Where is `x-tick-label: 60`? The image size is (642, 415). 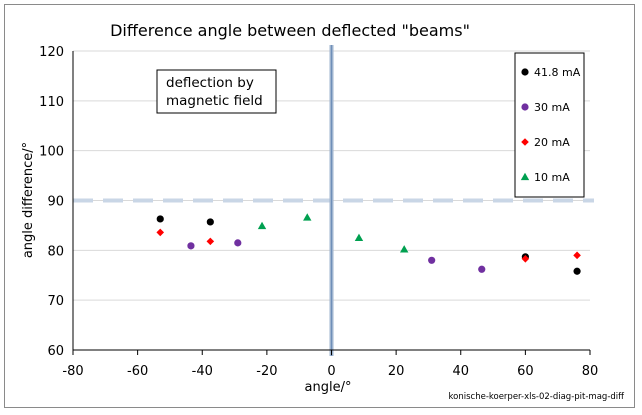 x-tick-label: 60 is located at coordinates (525, 371).